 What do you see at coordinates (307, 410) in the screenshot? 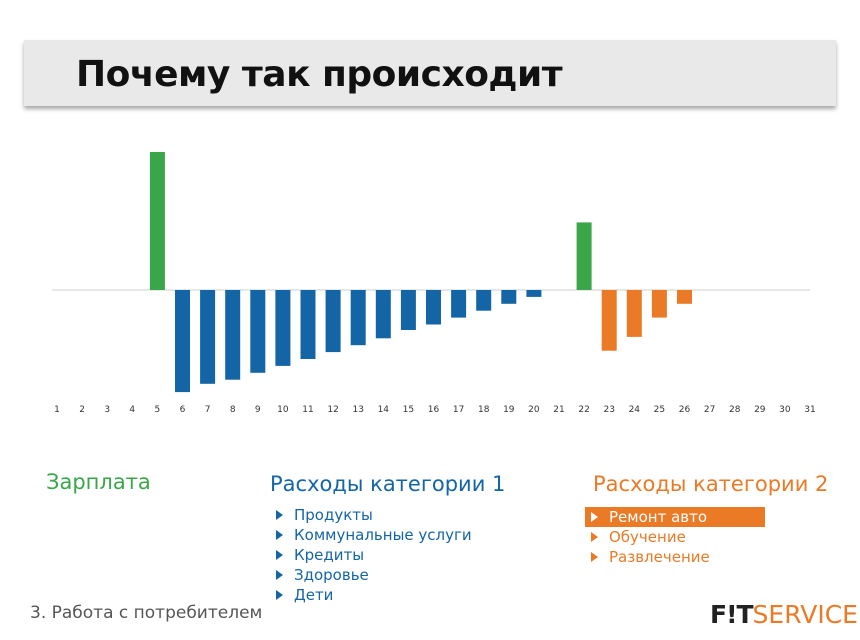
I see `tick-label-11: 11` at bounding box center [307, 410].